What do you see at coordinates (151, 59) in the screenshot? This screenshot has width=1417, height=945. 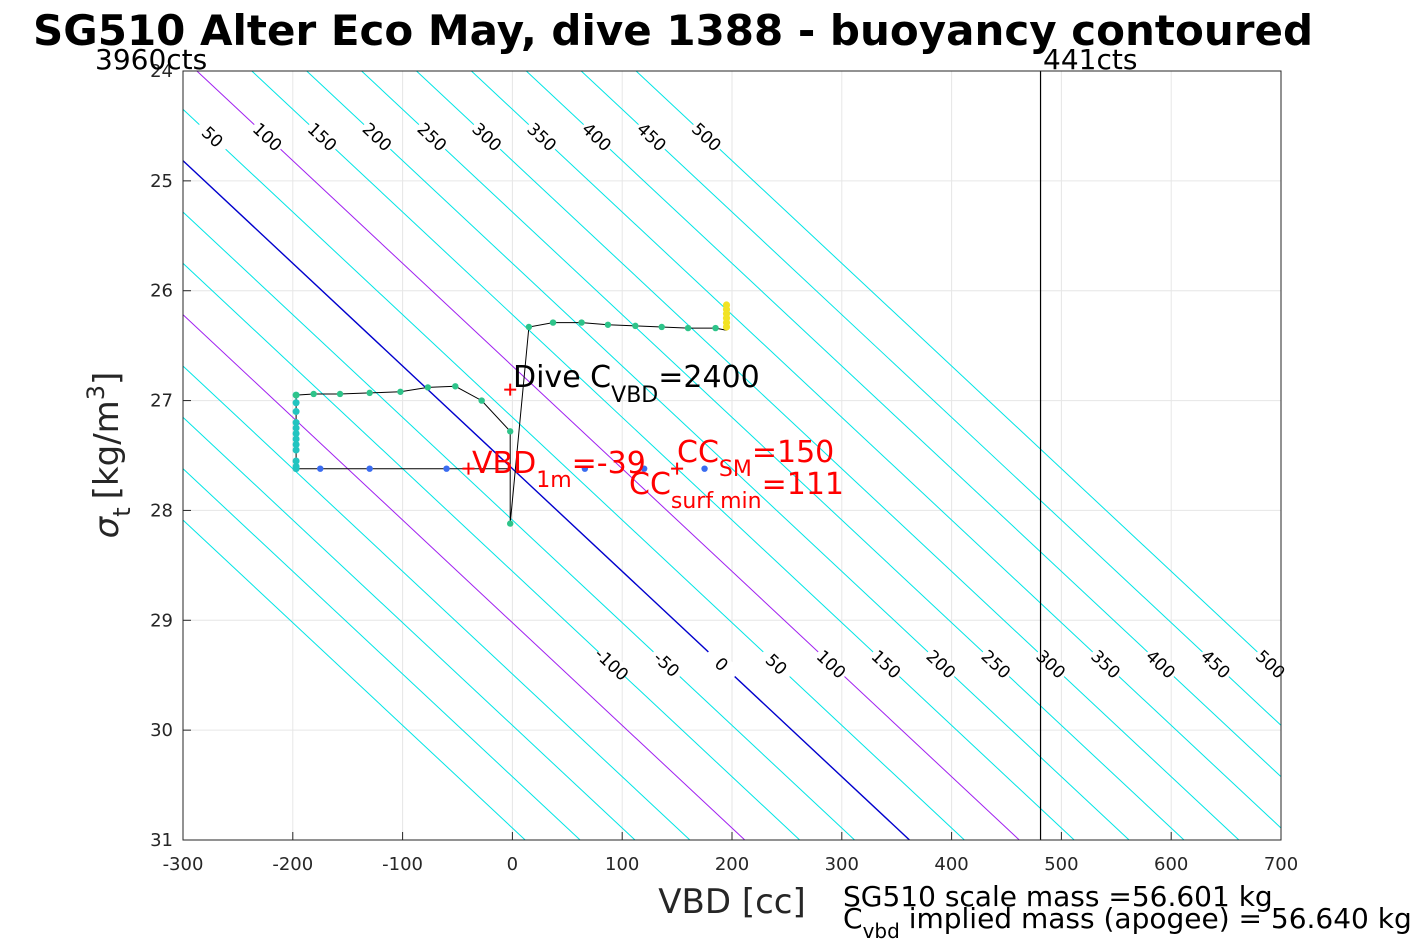 I see `counts-left: 3960cts` at bounding box center [151, 59].